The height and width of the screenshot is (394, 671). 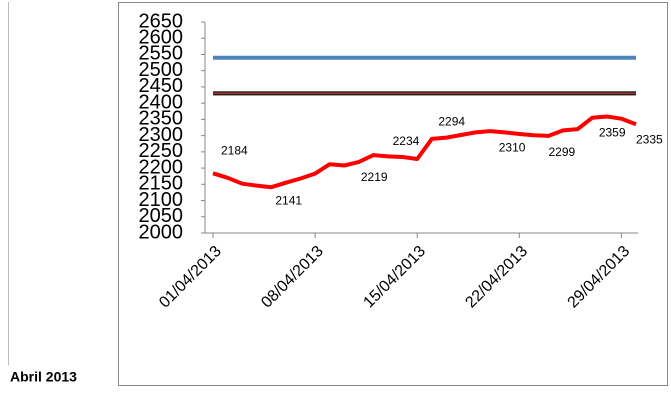 I want to click on x-tick-label: 29/04/2013, so click(x=599, y=277).